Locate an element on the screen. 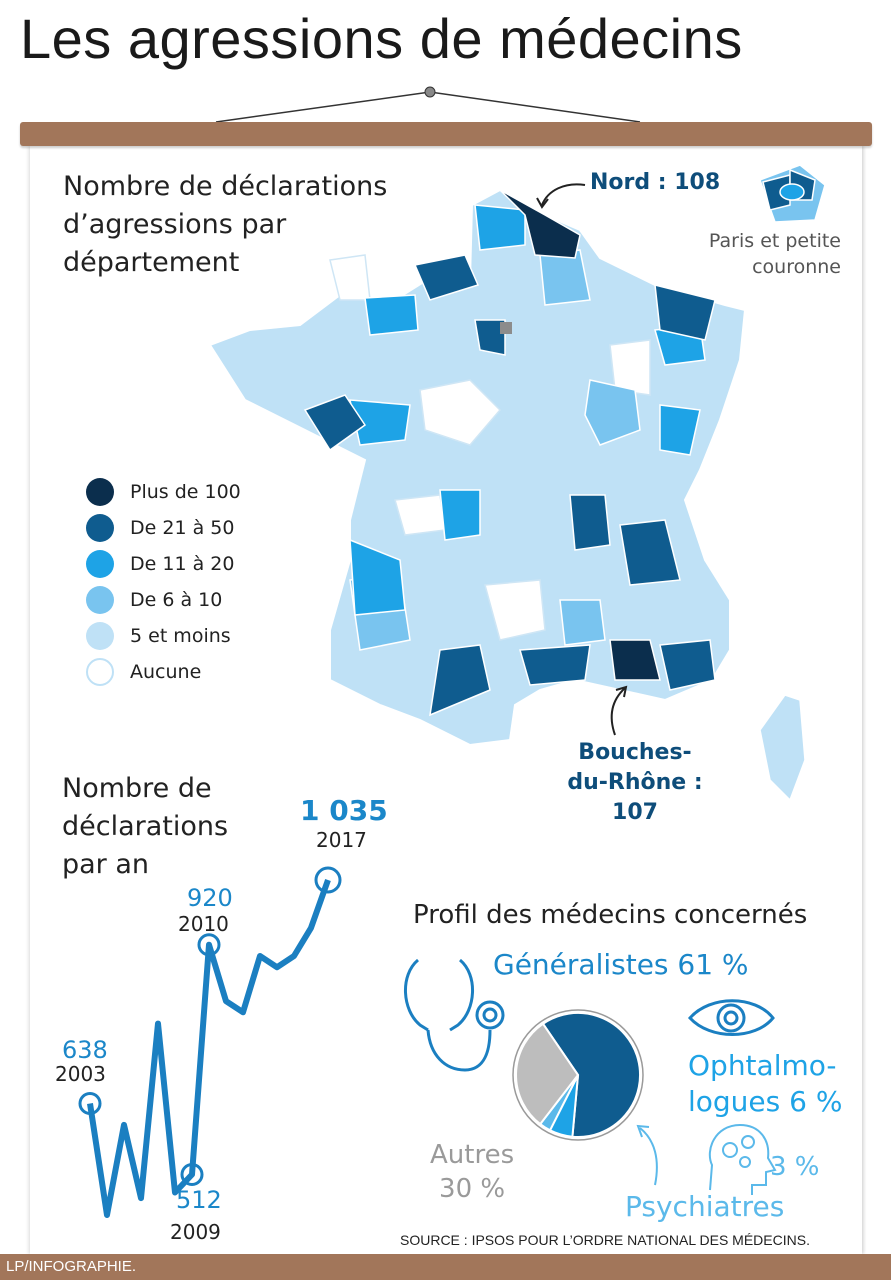 Image resolution: width=891 pixels, height=1280 pixels. legend-label: 5 et moins is located at coordinates (180, 636).